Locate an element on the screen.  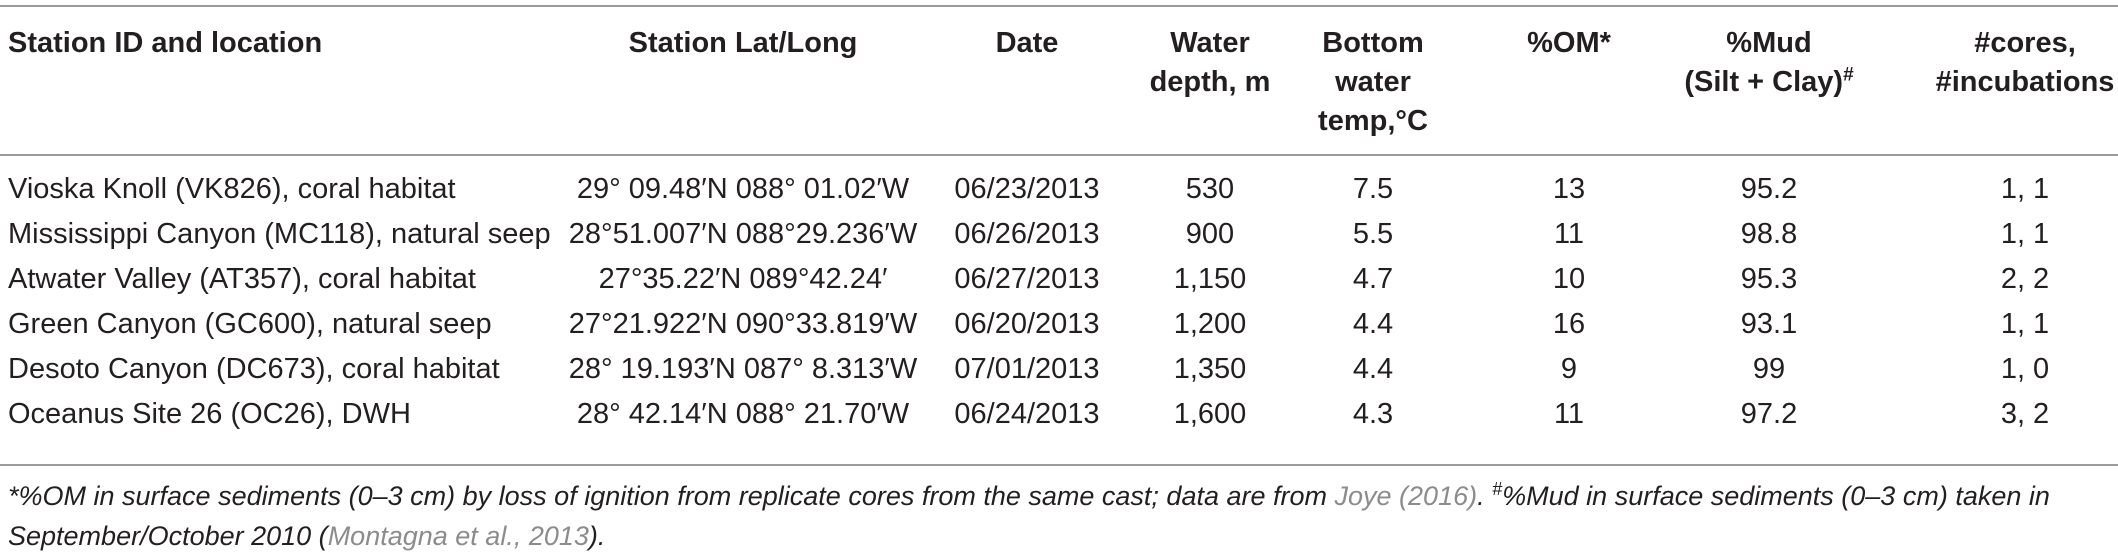
header-date: Date is located at coordinates (1027, 43).